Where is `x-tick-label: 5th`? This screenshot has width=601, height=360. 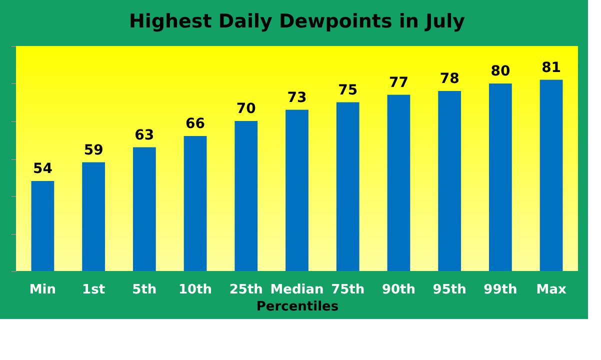
x-tick-label: 5th is located at coordinates (144, 290).